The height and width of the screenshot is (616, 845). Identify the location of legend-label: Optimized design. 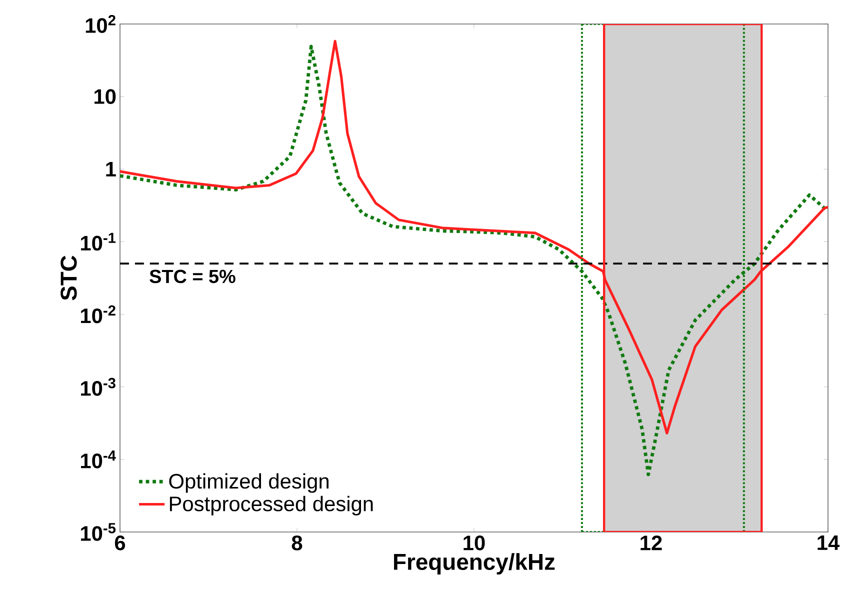
(248, 483).